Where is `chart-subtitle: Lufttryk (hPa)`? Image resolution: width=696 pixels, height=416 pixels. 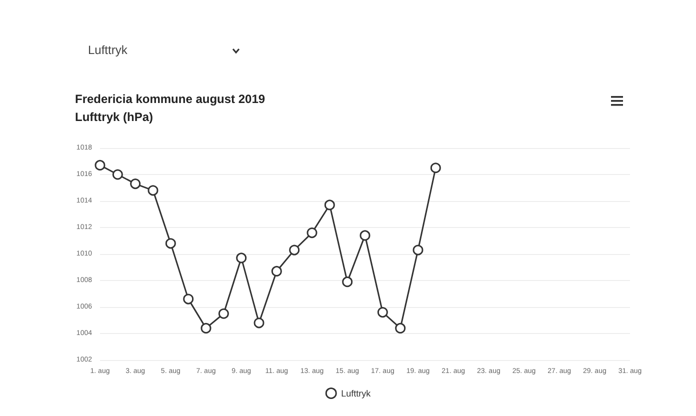
chart-subtitle: Lufttryk (hPa) is located at coordinates (114, 117).